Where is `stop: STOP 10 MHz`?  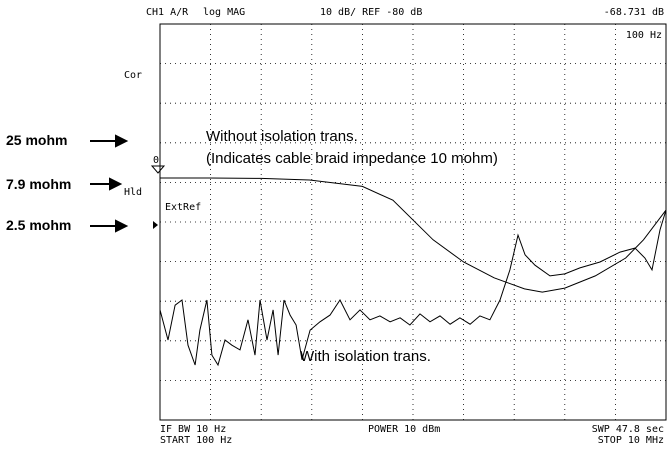
stop: STOP 10 MHz is located at coordinates (631, 440).